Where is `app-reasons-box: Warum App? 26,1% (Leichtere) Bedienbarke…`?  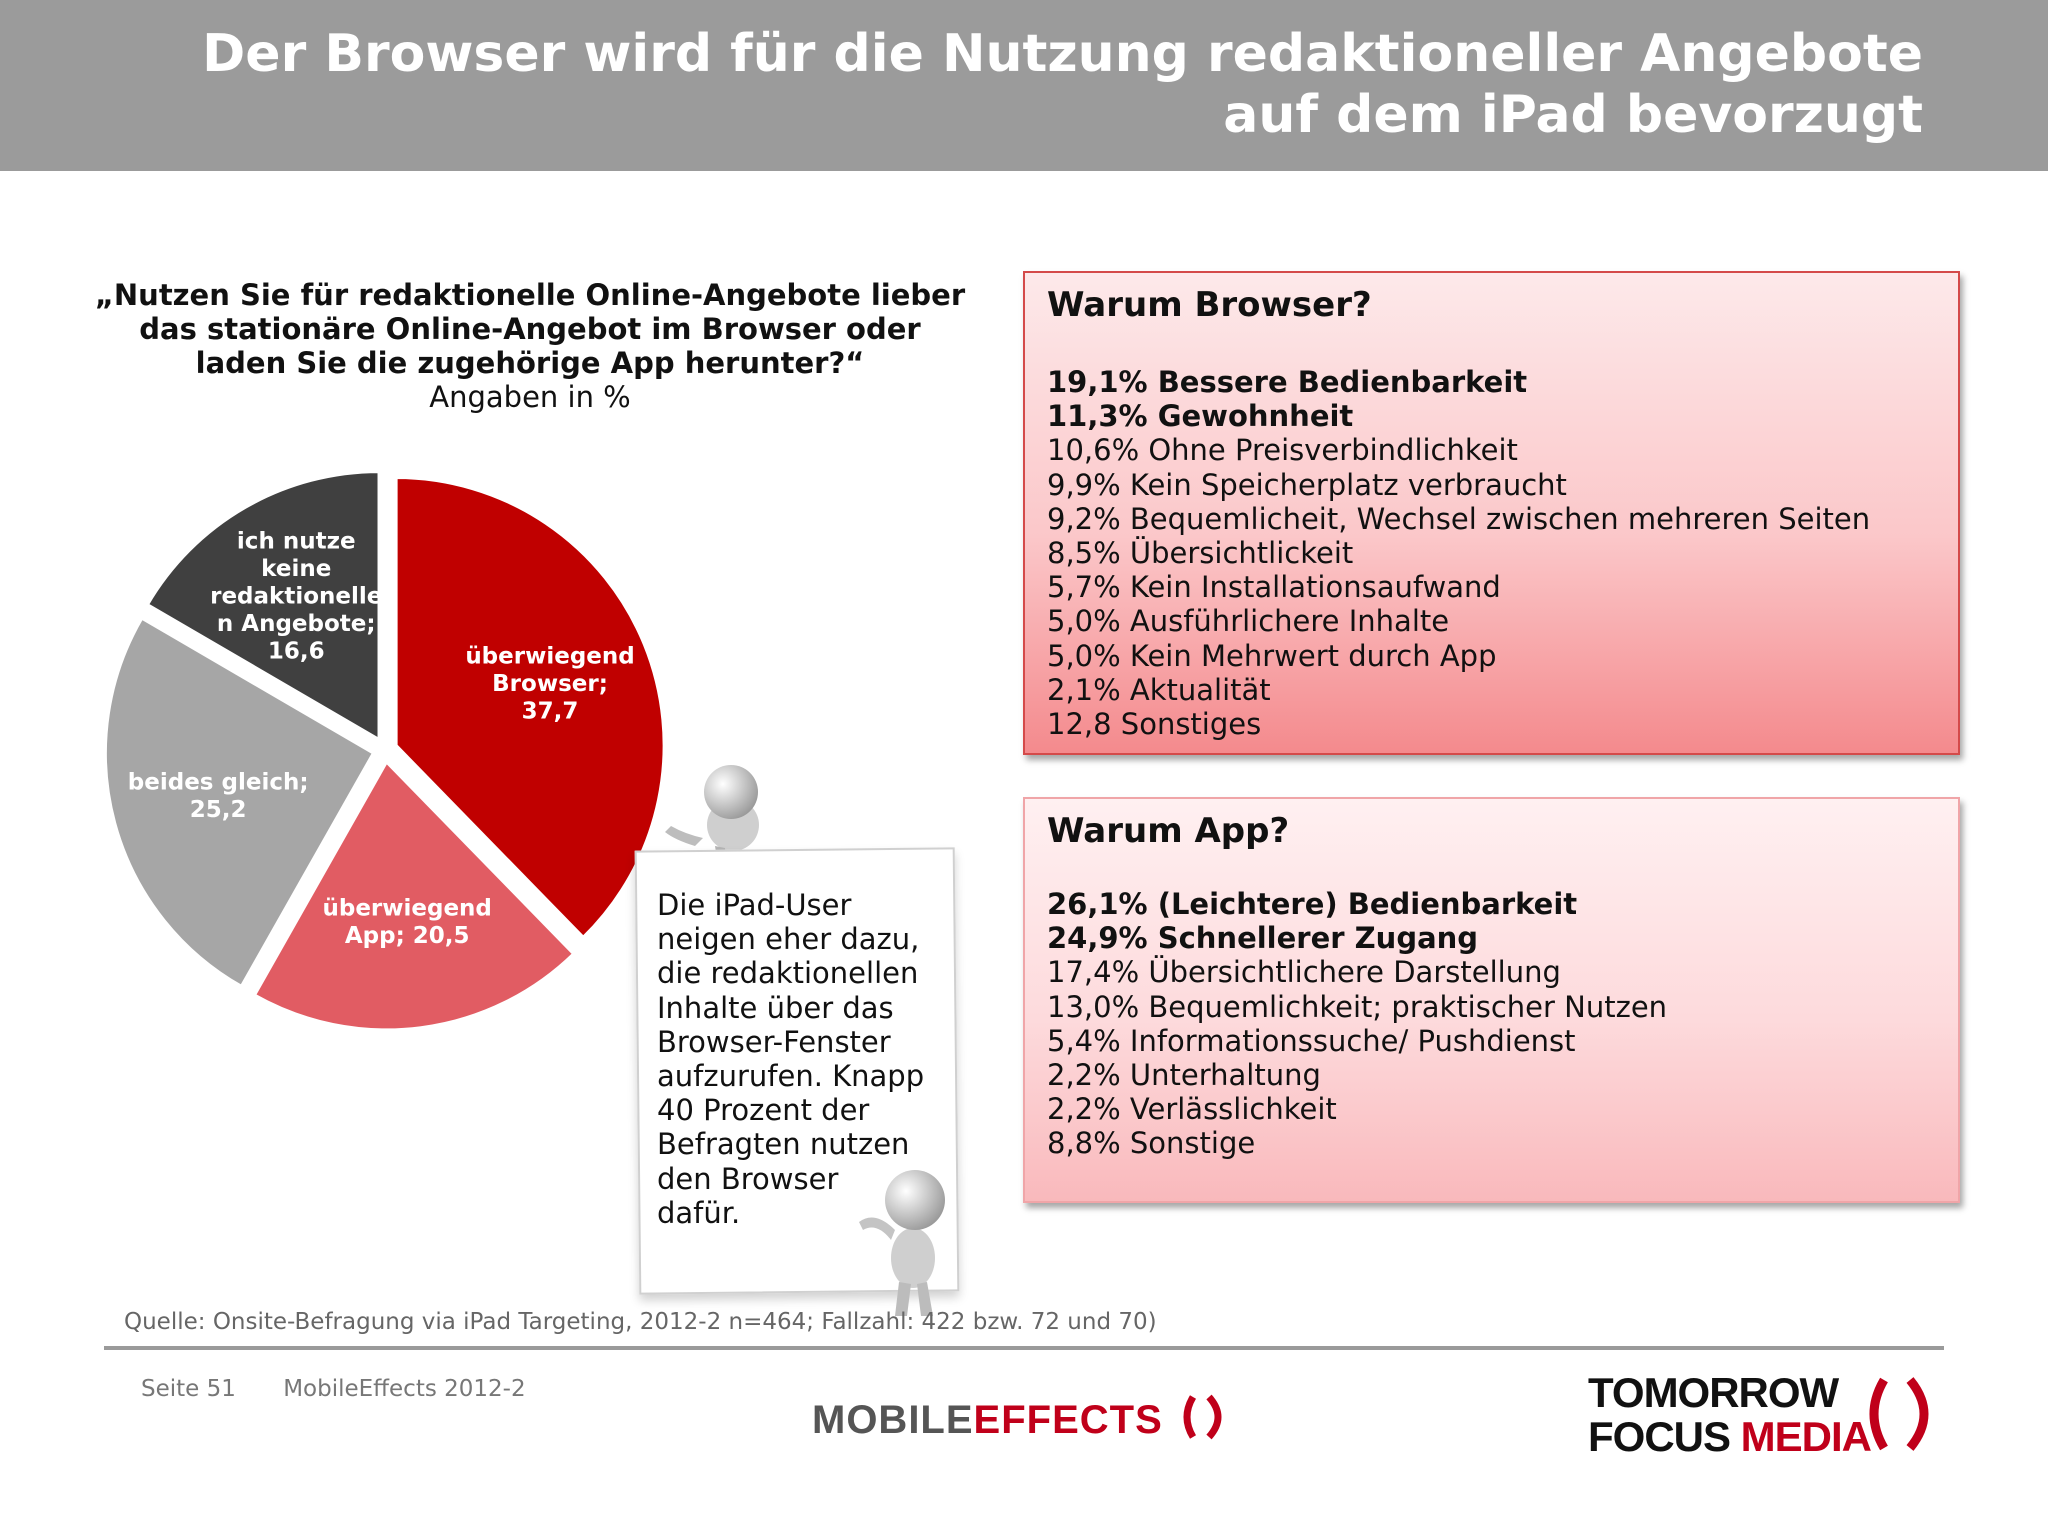
app-reasons-box: Warum App? 26,1% (Leichtere) Bedienbarke… is located at coordinates (1491, 1000).